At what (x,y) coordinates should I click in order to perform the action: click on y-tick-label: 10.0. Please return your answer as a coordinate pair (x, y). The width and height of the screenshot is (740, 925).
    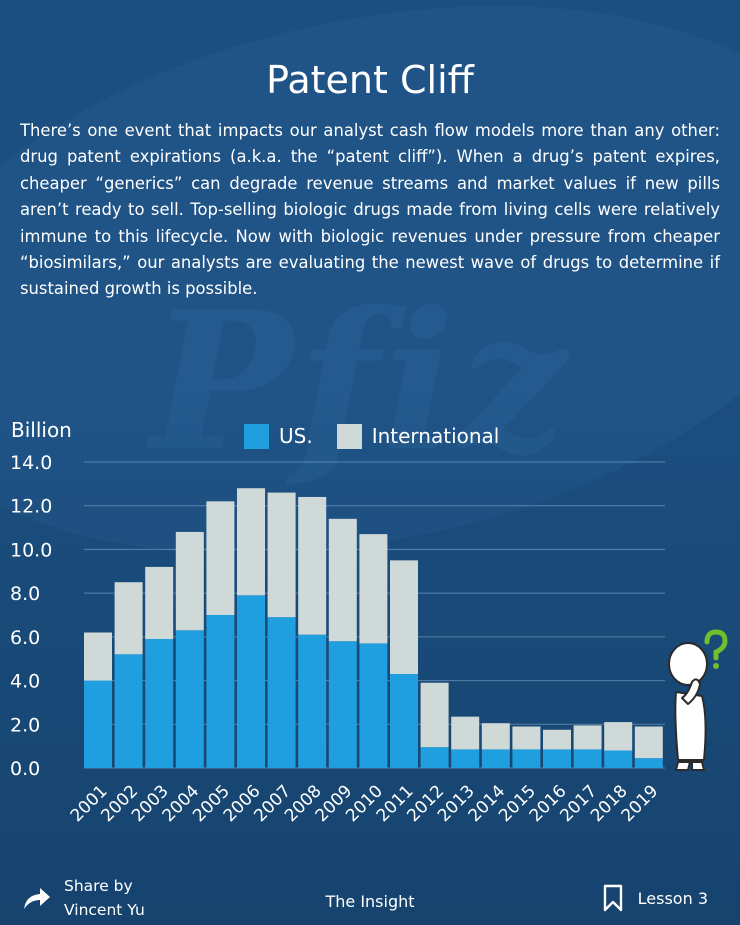
    Looking at the image, I should click on (31, 550).